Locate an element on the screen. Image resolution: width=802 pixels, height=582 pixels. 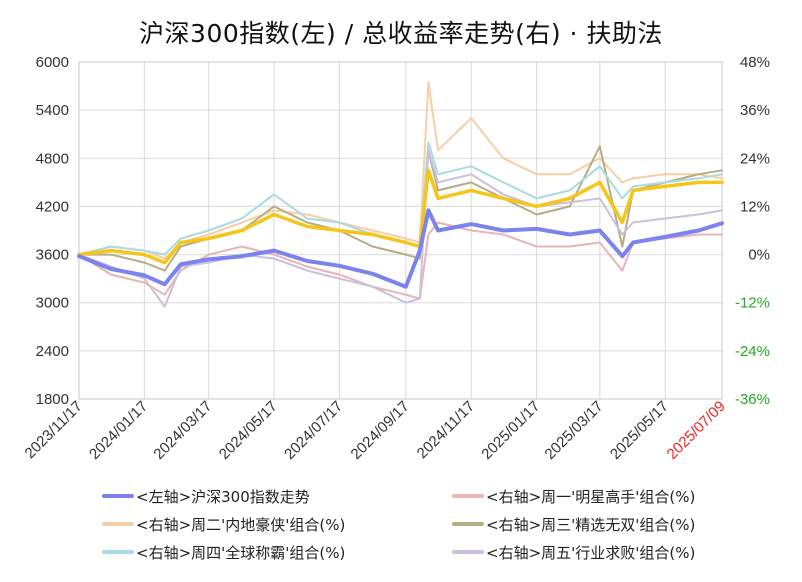
left-tick-label: 6000 is located at coordinates (52, 62).